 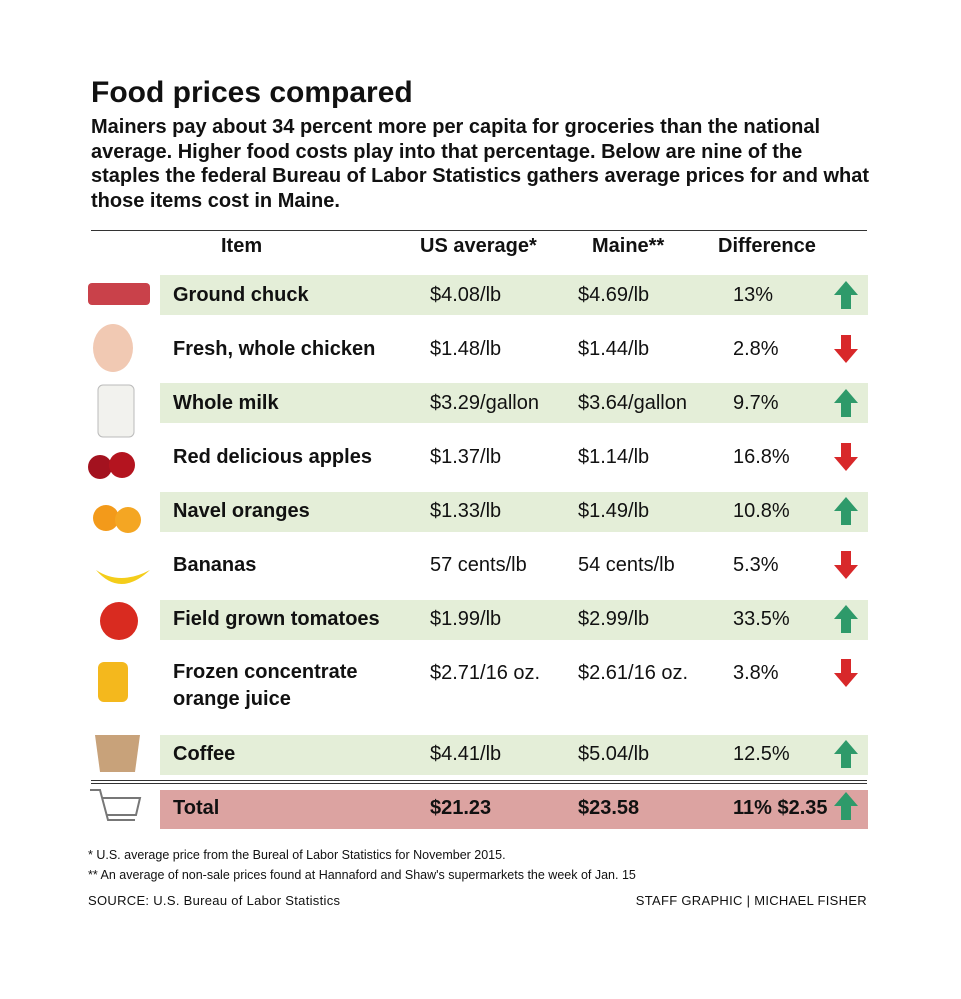 What do you see at coordinates (780, 808) in the screenshot?
I see `total-difference: 11% $2.35` at bounding box center [780, 808].